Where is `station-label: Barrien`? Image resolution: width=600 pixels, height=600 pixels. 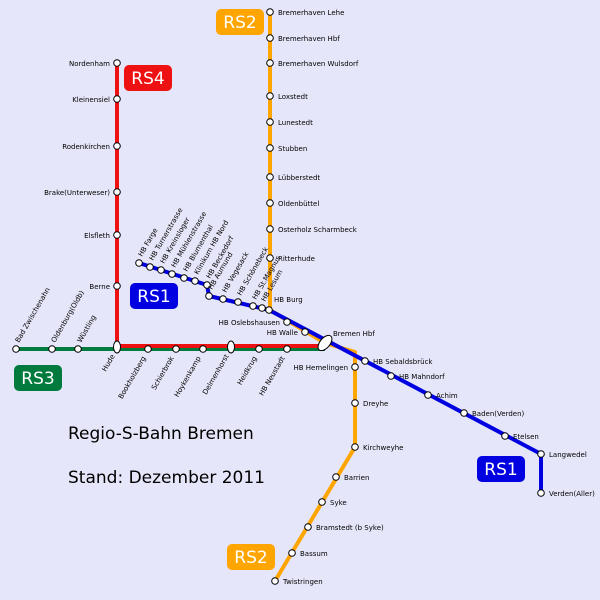
station-label: Barrien is located at coordinates (356, 478).